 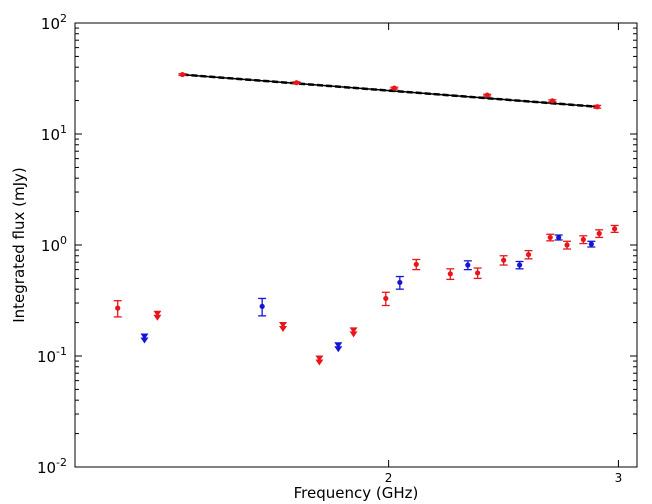 I want to click on y-tick-label: 10⁻¹, so click(x=52, y=355).